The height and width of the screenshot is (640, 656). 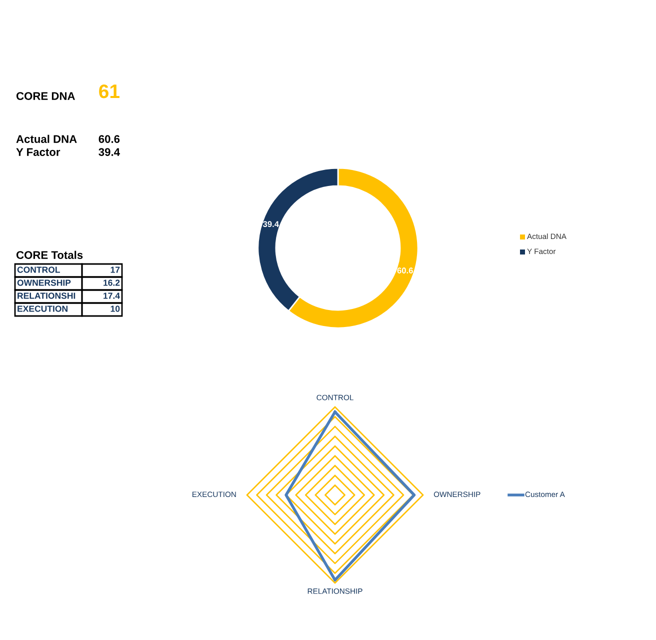 What do you see at coordinates (45, 96) in the screenshot?
I see `text: CORE DNA` at bounding box center [45, 96].